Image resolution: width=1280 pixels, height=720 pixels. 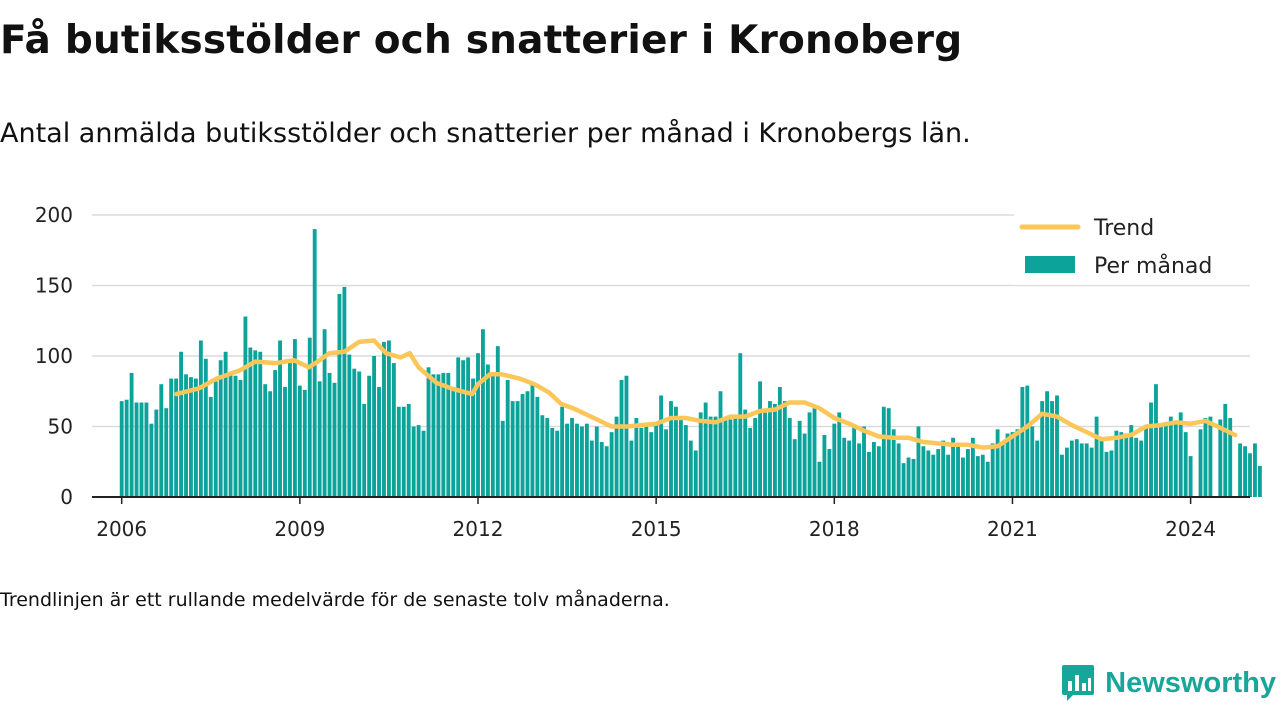 I want to click on bar-chart-speech-bubble-icon, so click(x=1078, y=683).